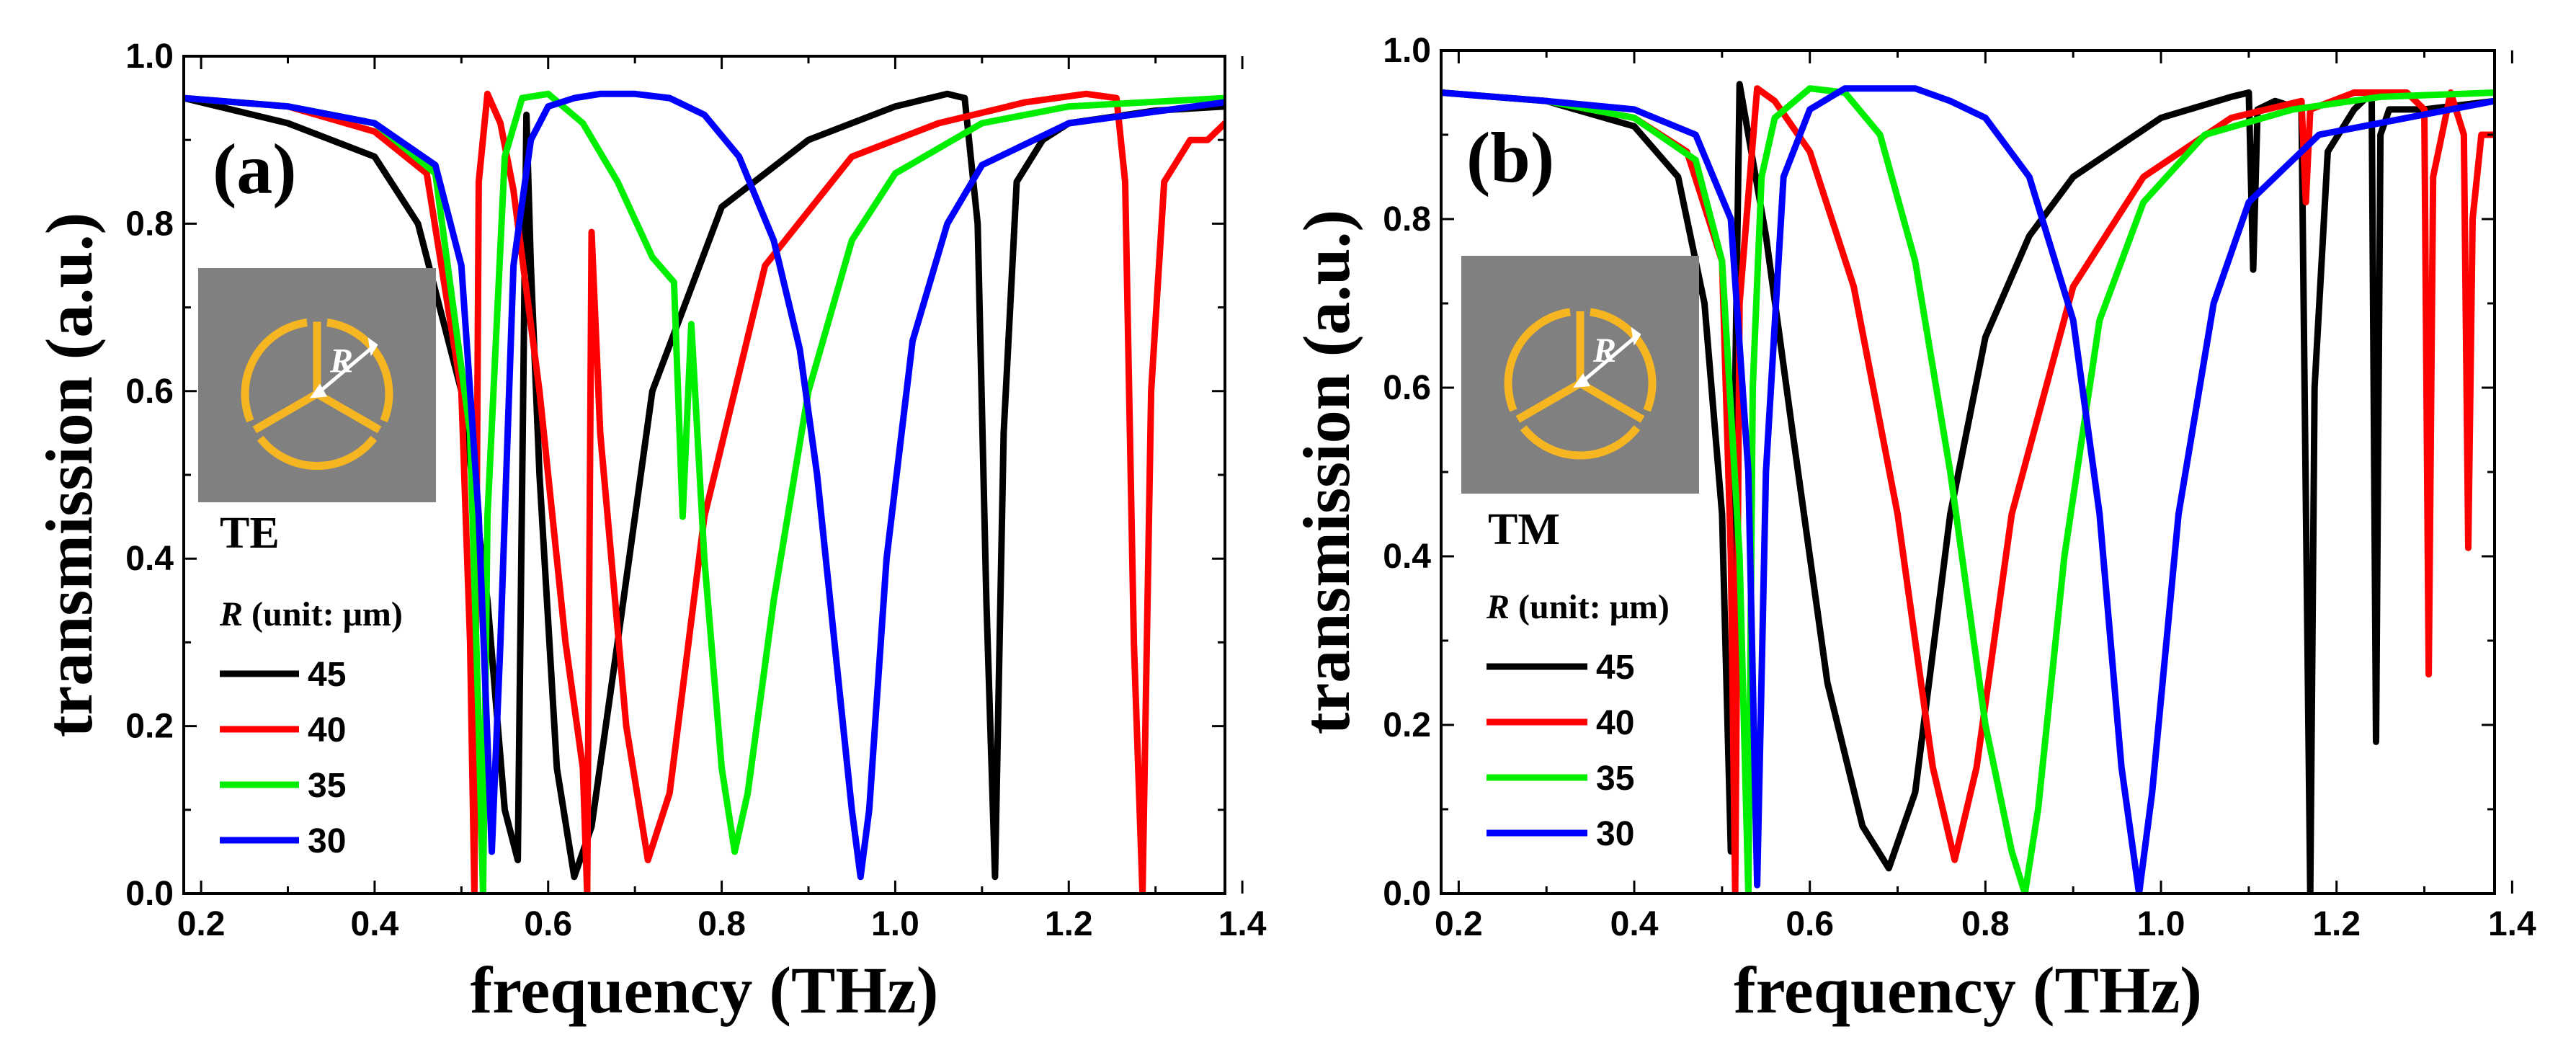 This screenshot has width=2576, height=1042. What do you see at coordinates (250, 533) in the screenshot?
I see `polarization-label: TE` at bounding box center [250, 533].